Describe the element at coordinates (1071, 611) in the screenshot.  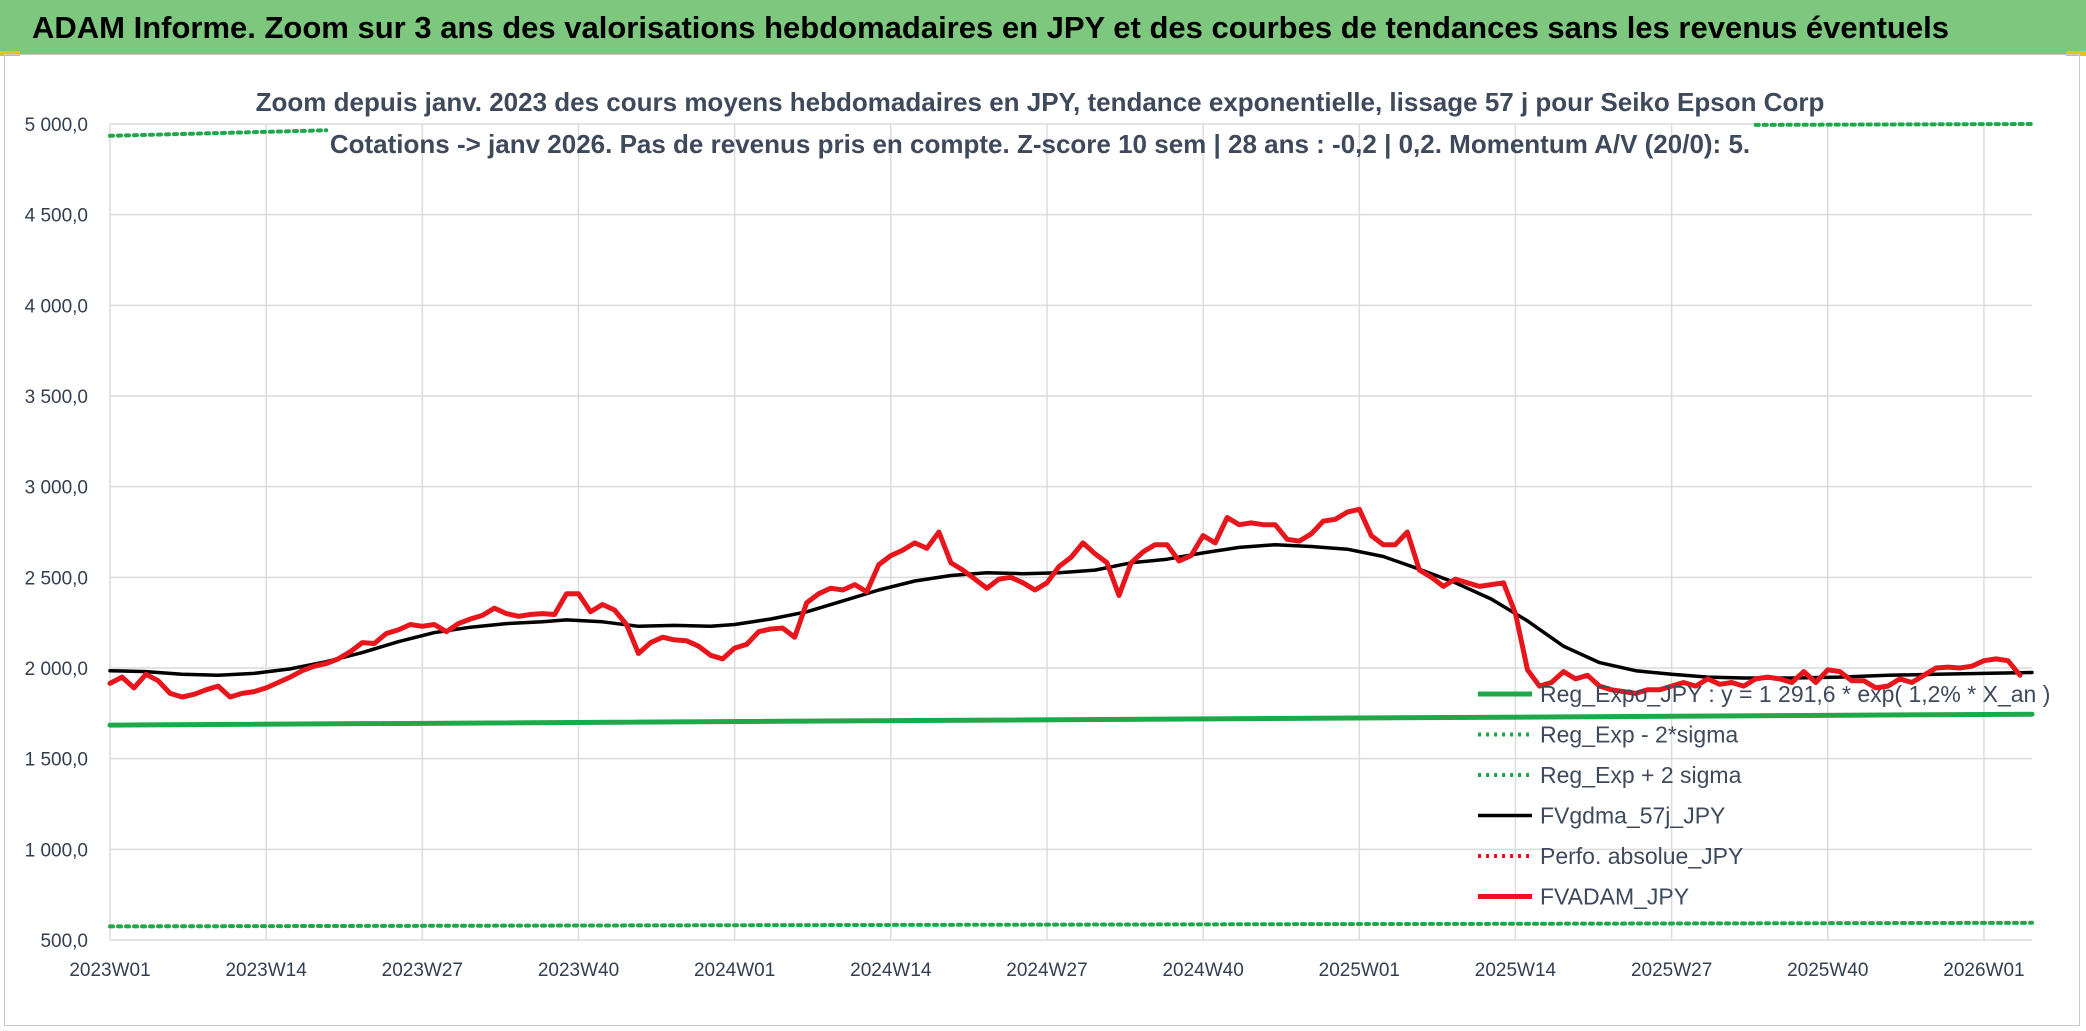
I see `moving-average-line` at that location.